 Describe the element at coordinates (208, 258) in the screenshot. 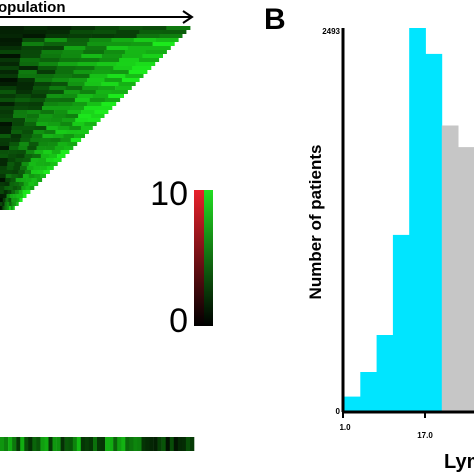

I see `colorbar-green-strip` at that location.